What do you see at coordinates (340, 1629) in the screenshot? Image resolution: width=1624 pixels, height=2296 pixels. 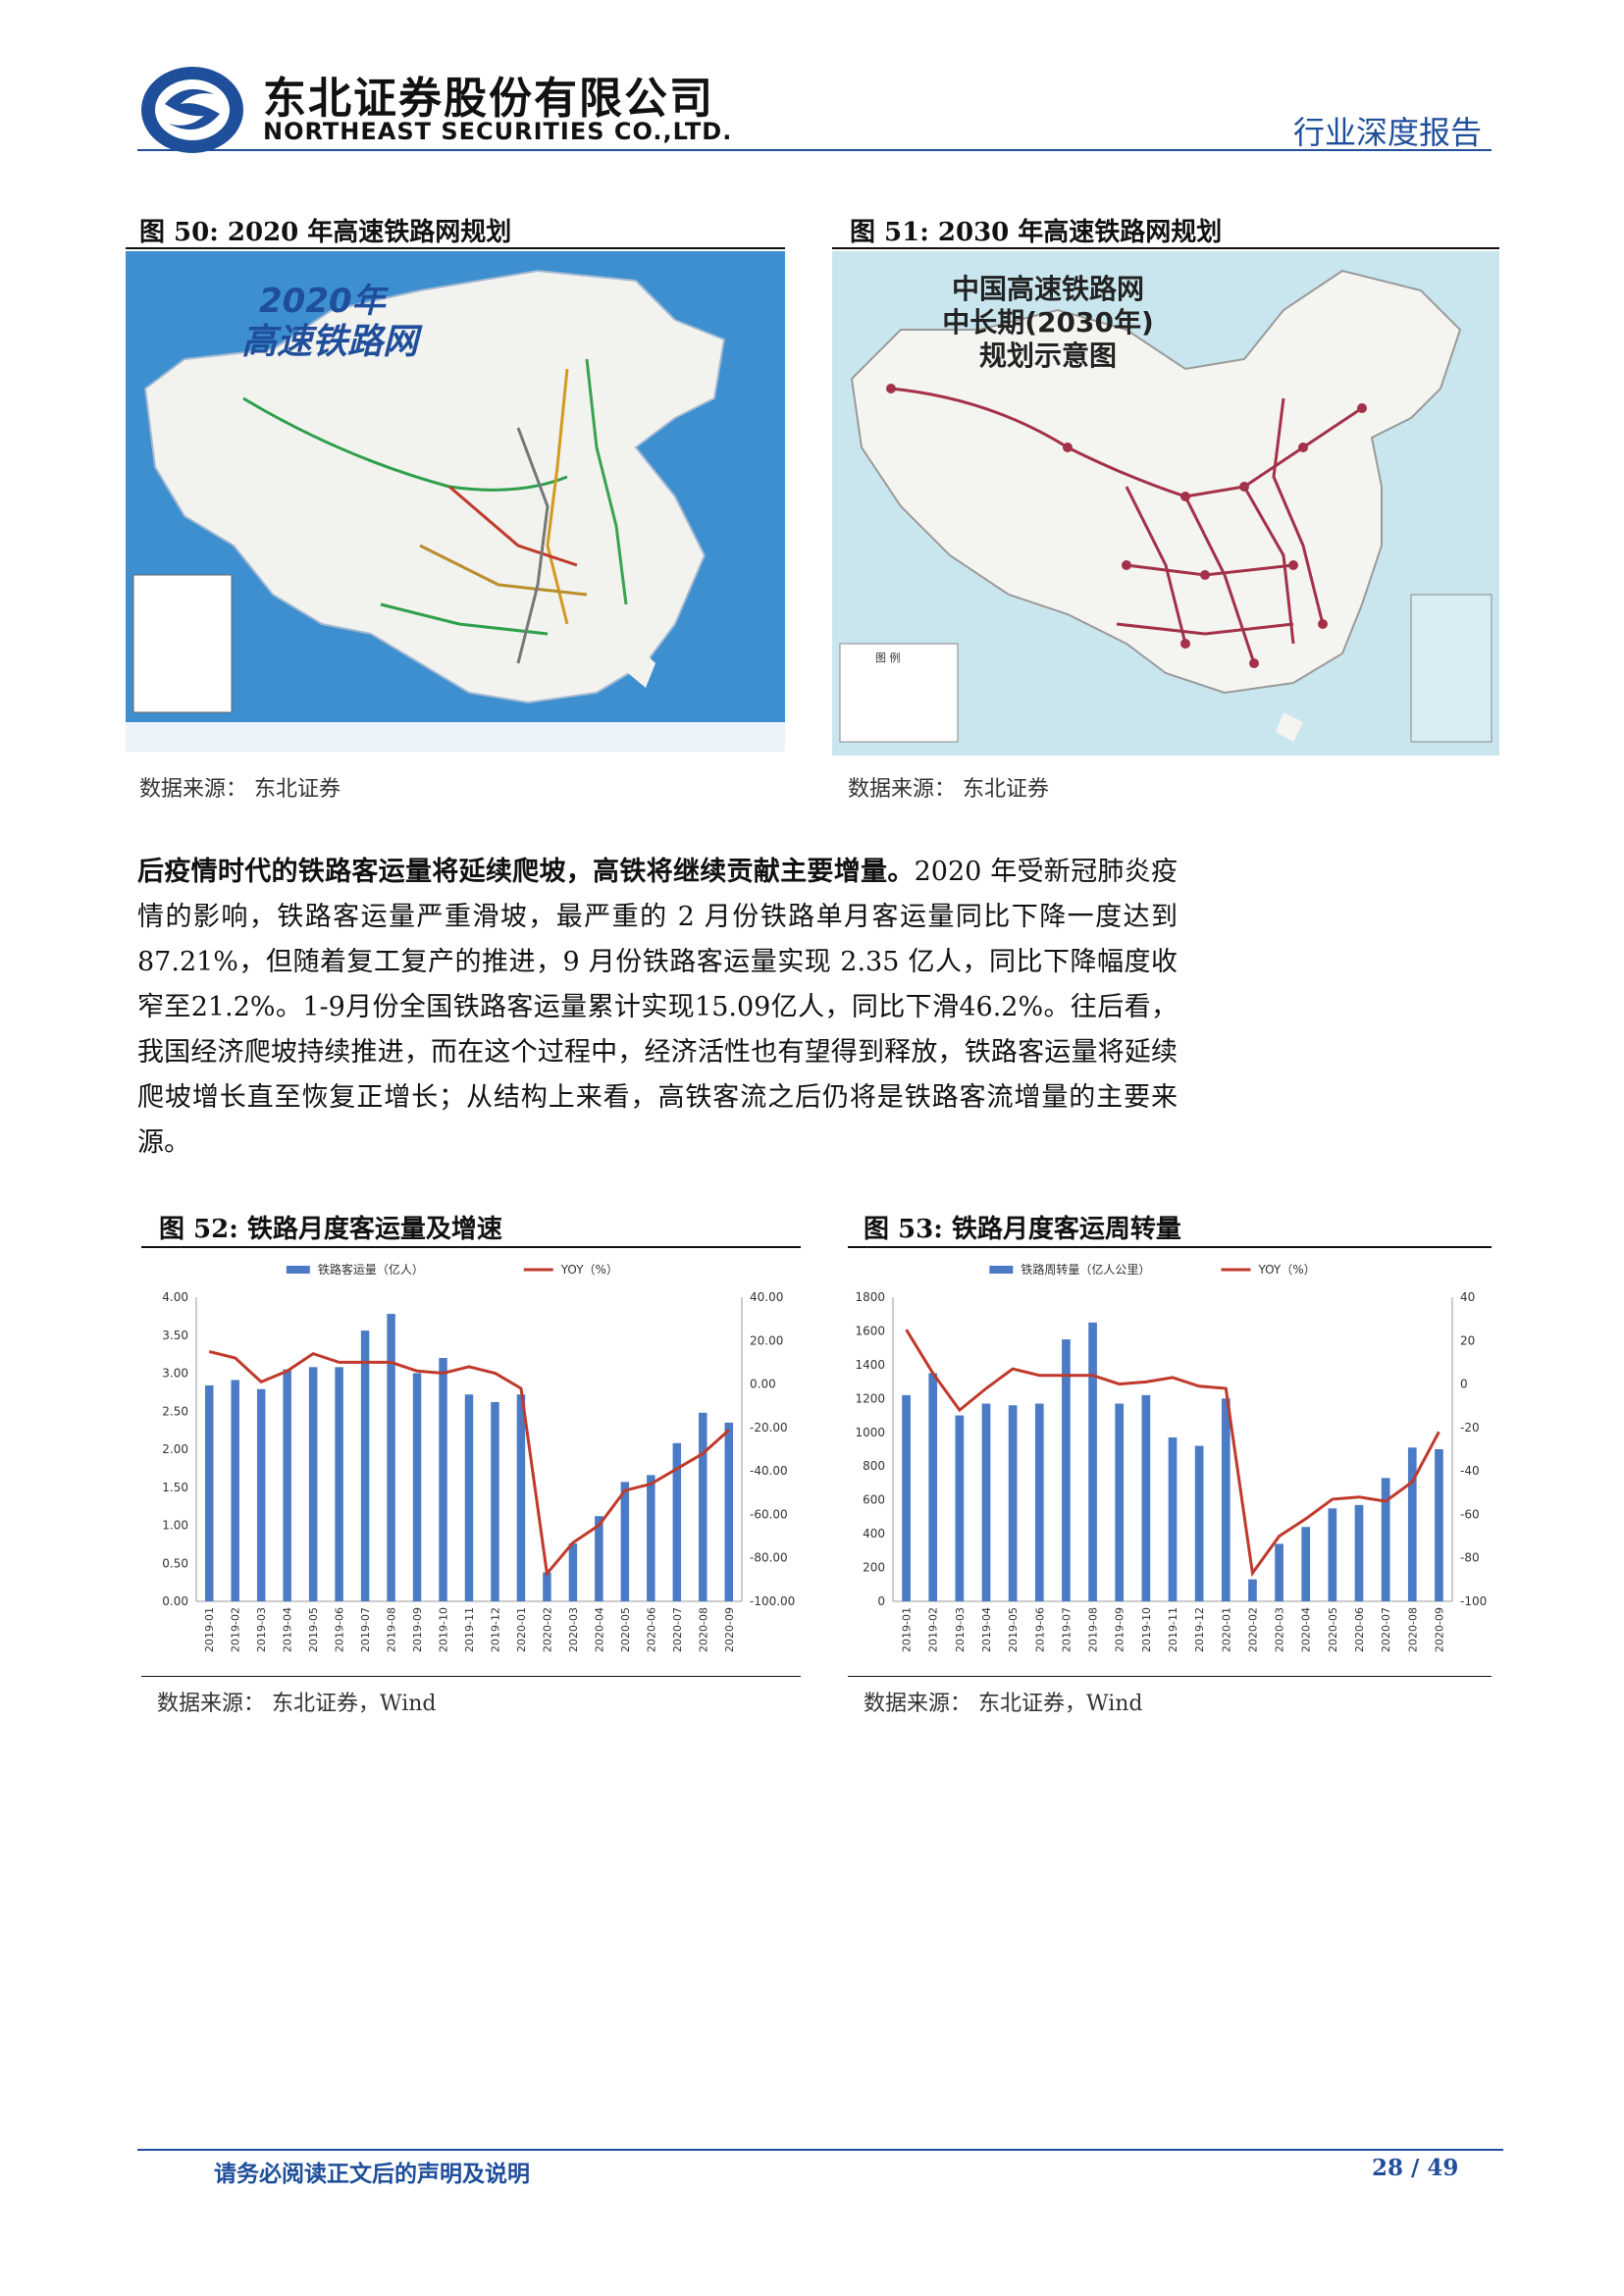 I see `x-tick-label: 2019-06` at bounding box center [340, 1629].